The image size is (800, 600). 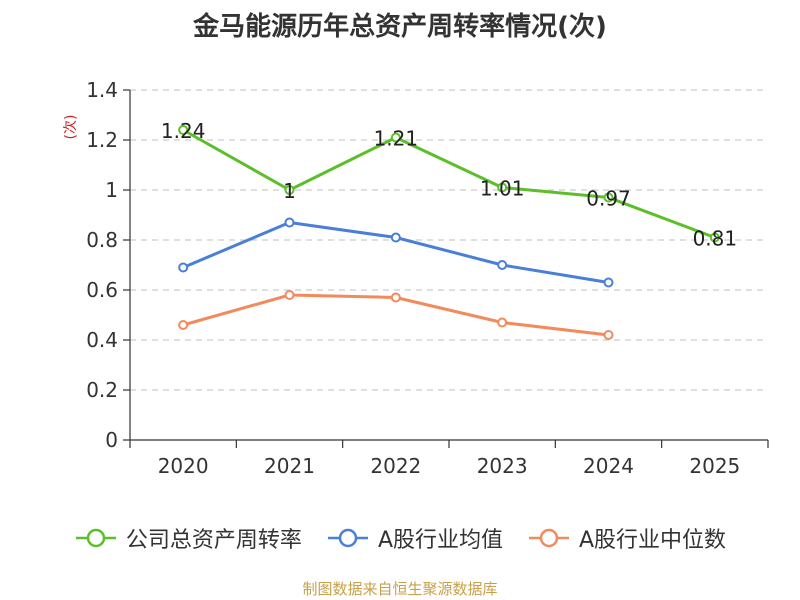 I want to click on source-note: 制图数据来自恒生聚源数据库, so click(x=400, y=589).